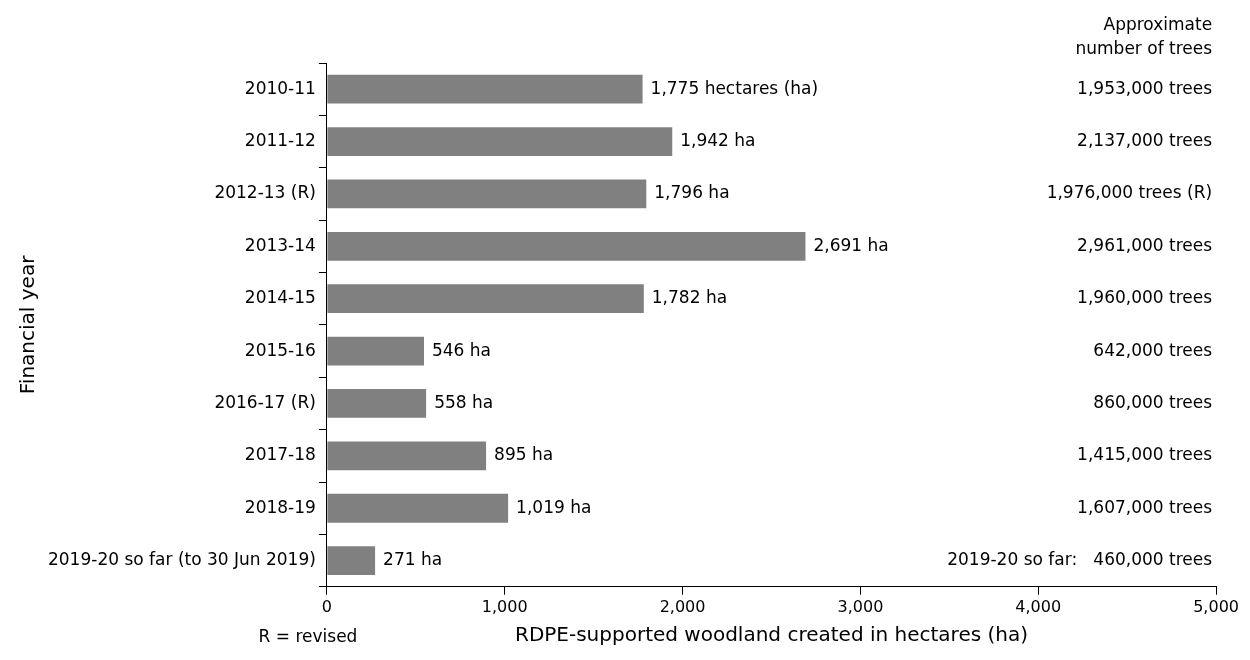  What do you see at coordinates (280, 244) in the screenshot?
I see `y-tick-label: 2013-14` at bounding box center [280, 244].